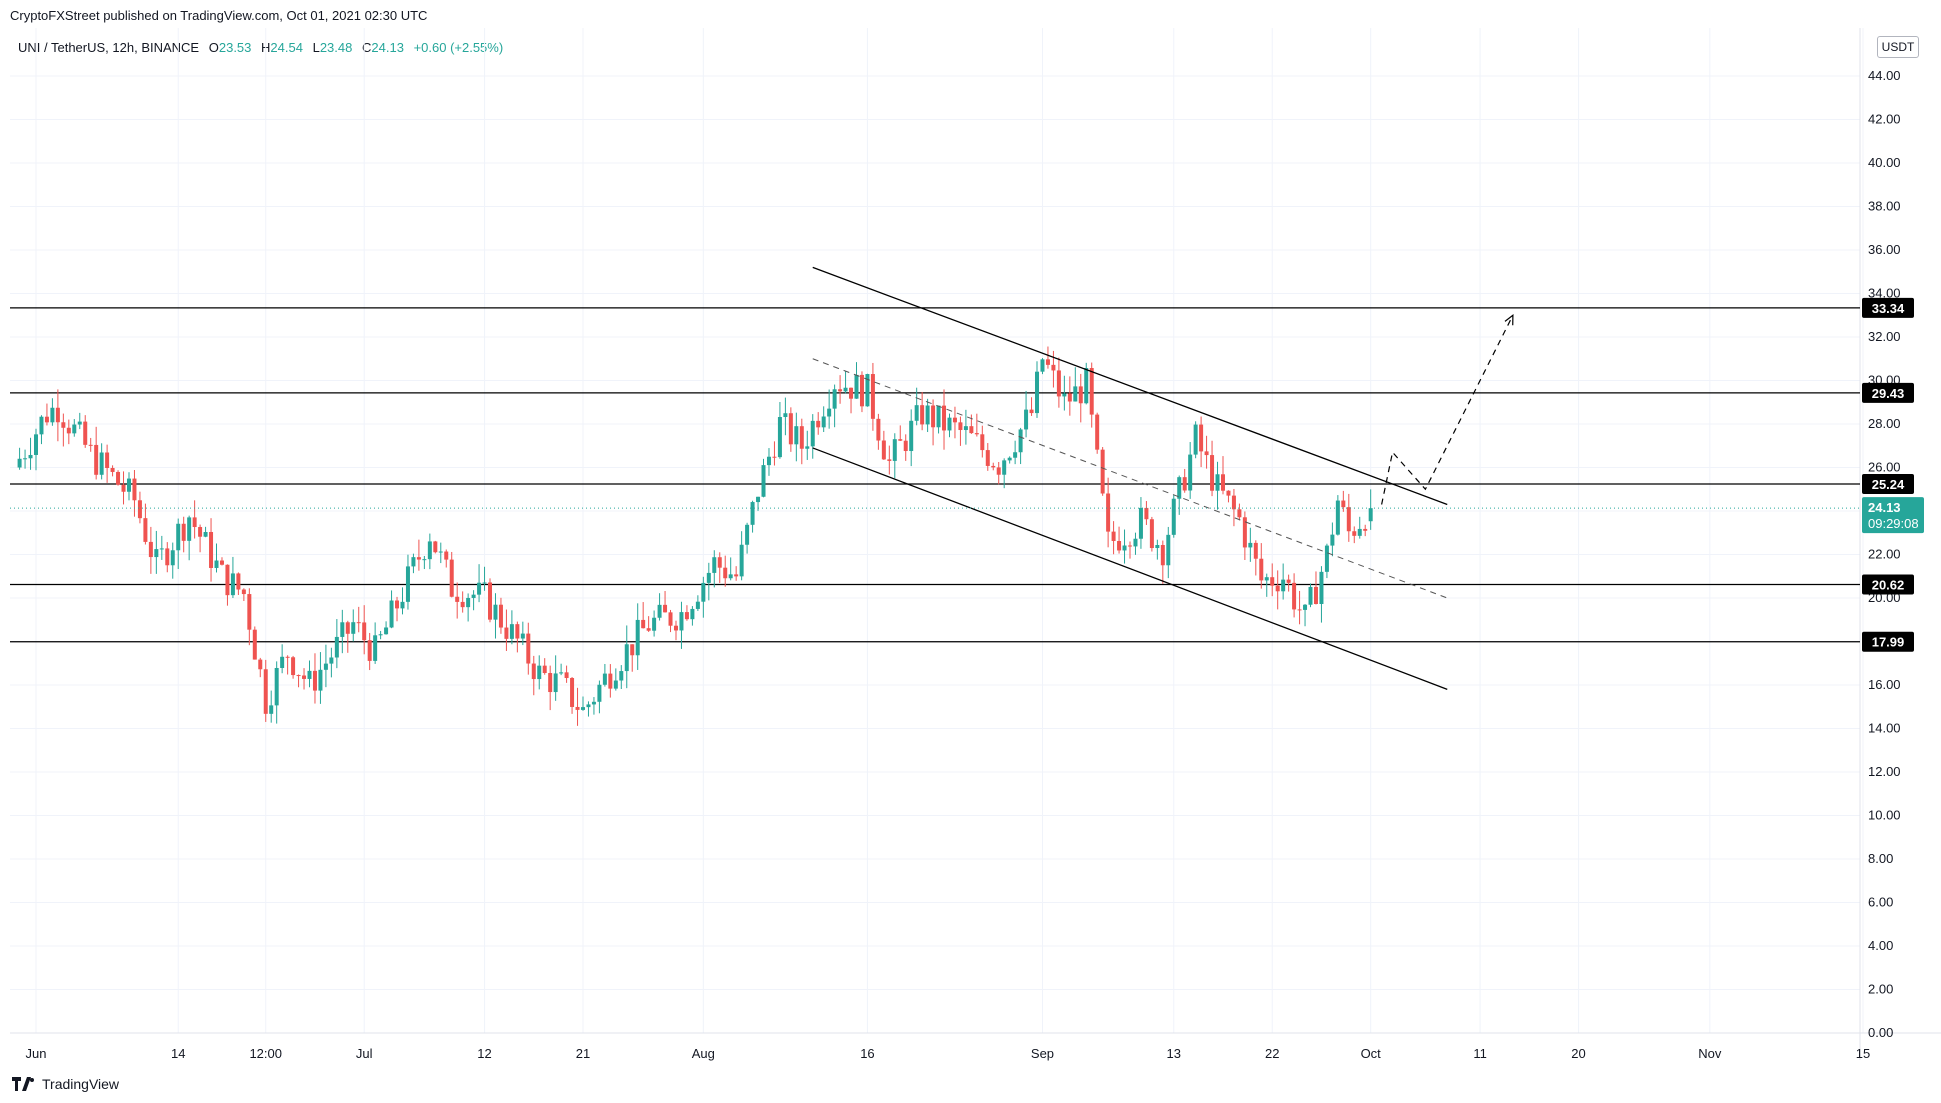 The width and height of the screenshot is (1941, 1103). I want to click on level-tag-label: 29.43, so click(1888, 393).